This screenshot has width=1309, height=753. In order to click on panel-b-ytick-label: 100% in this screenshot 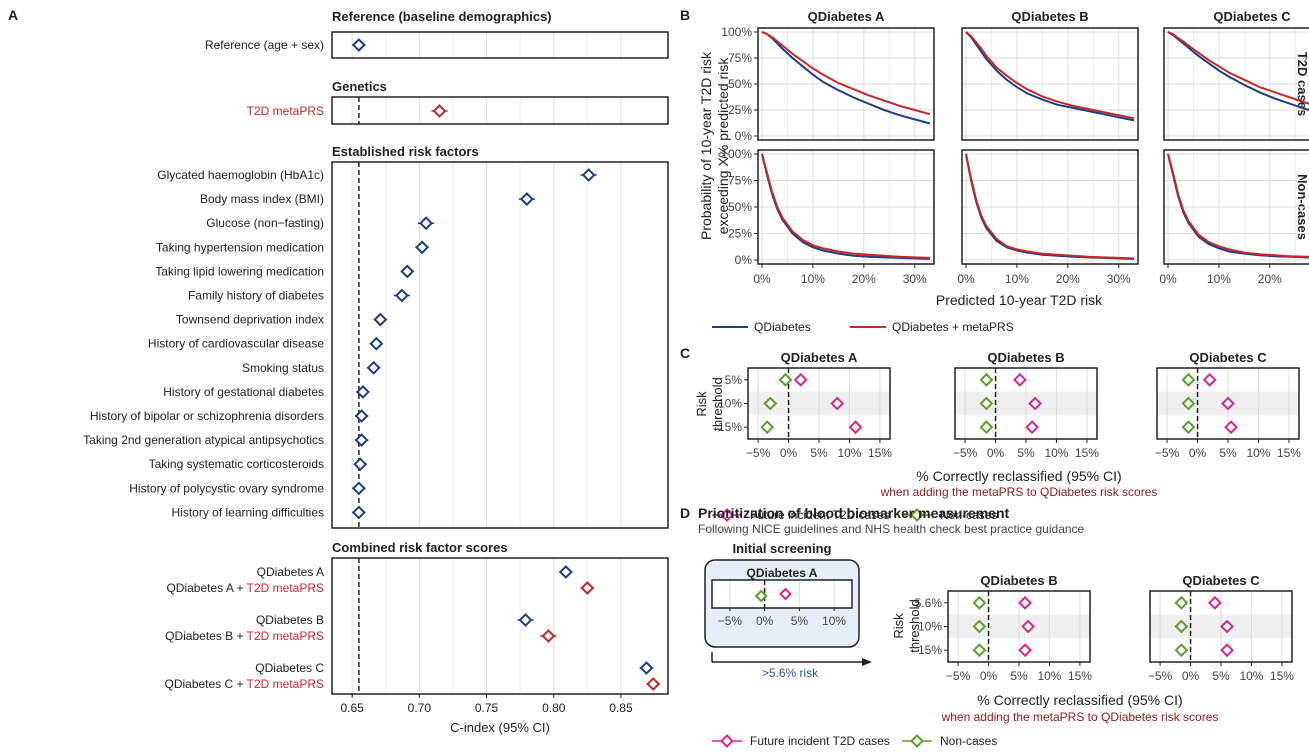, I will do `click(736, 154)`.